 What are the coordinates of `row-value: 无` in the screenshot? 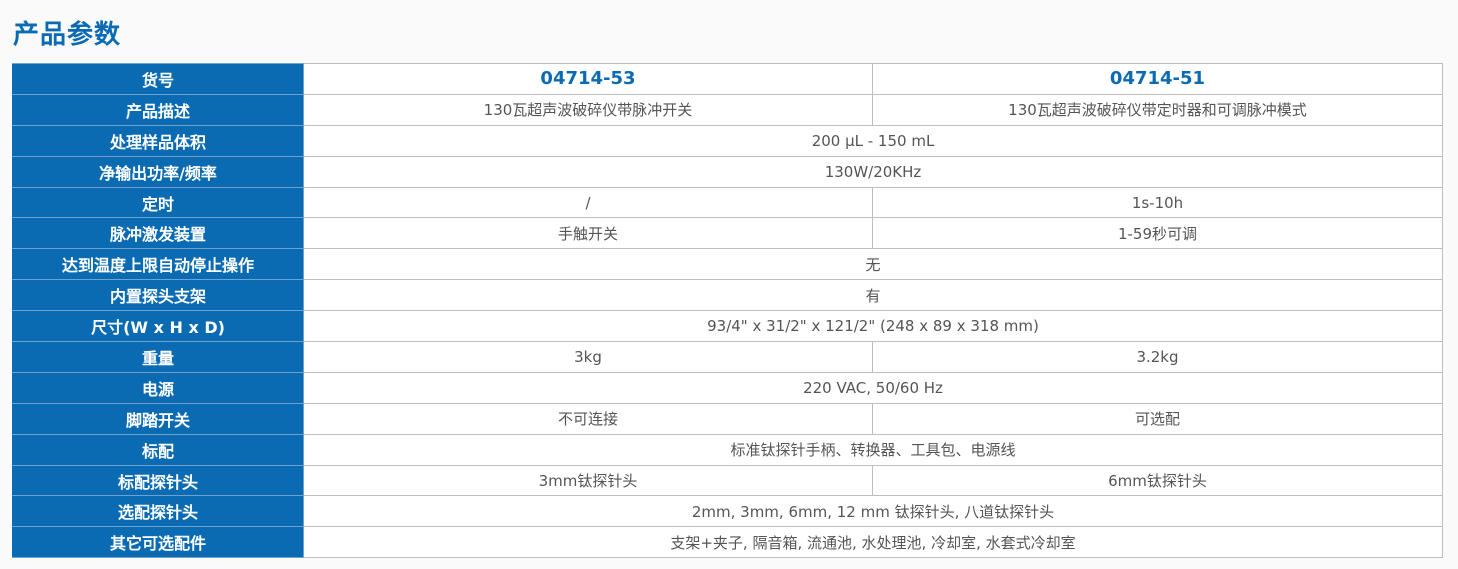 It's located at (873, 264).